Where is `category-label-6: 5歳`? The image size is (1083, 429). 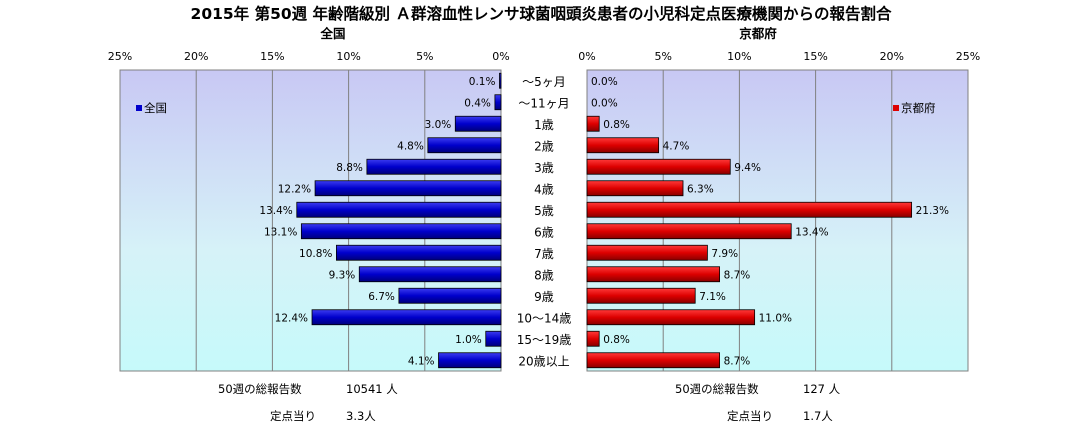
category-label-6: 5歳 is located at coordinates (544, 211).